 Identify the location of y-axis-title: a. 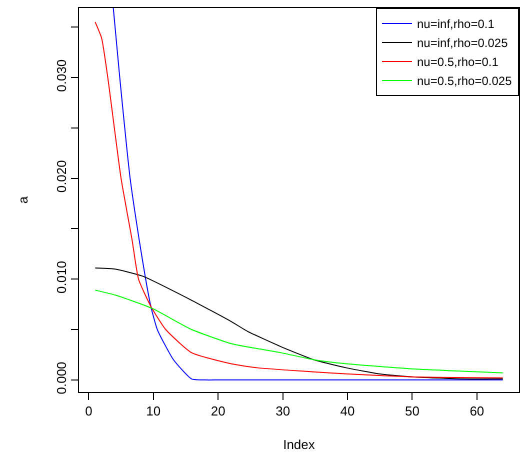
(23, 200).